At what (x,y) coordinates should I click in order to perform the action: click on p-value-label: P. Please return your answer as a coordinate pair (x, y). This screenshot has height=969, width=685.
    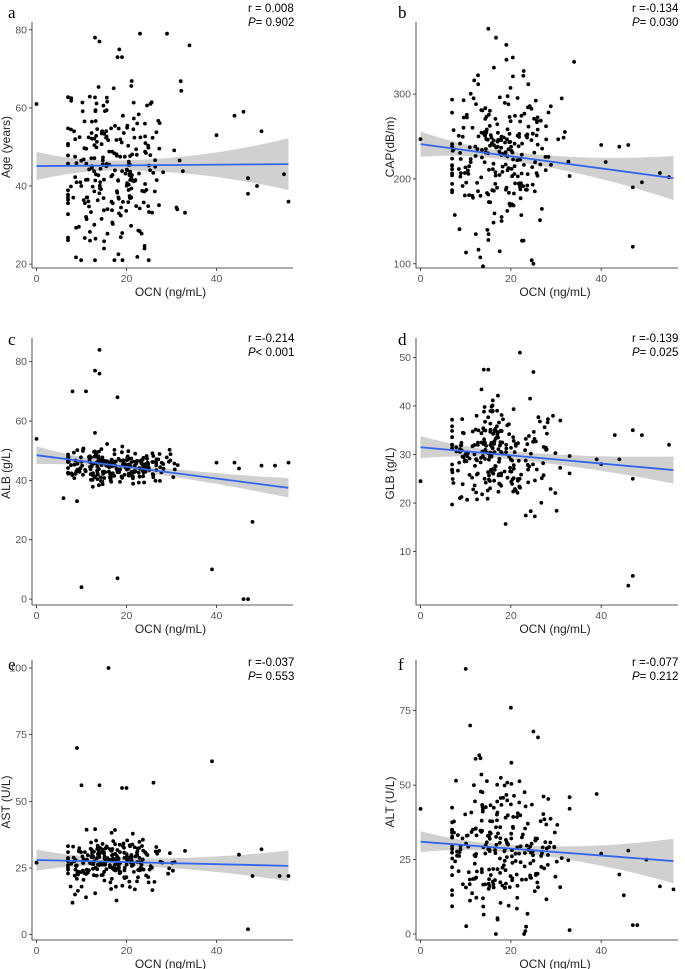
    Looking at the image, I should click on (252, 23).